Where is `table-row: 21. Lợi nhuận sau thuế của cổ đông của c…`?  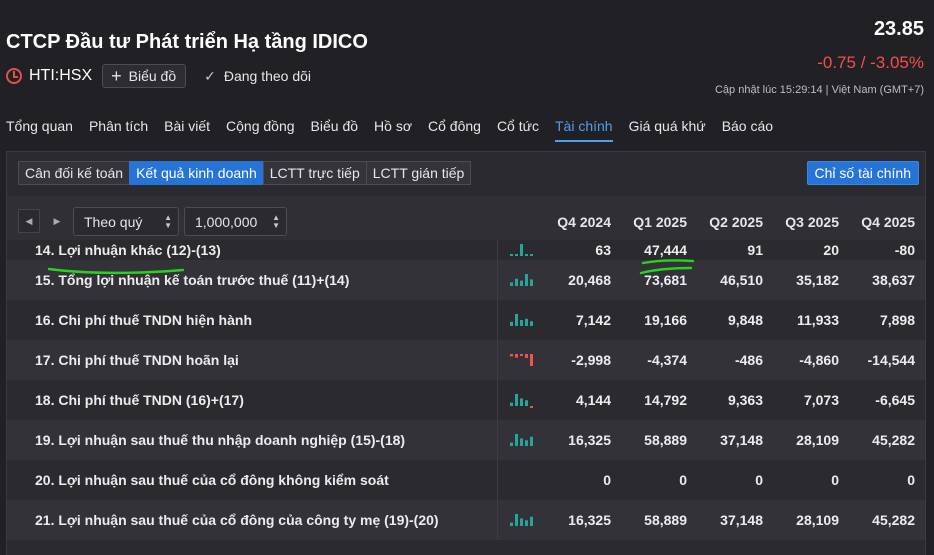 table-row: 21. Lợi nhuận sau thuế của cổ đông của c… is located at coordinates (466, 520).